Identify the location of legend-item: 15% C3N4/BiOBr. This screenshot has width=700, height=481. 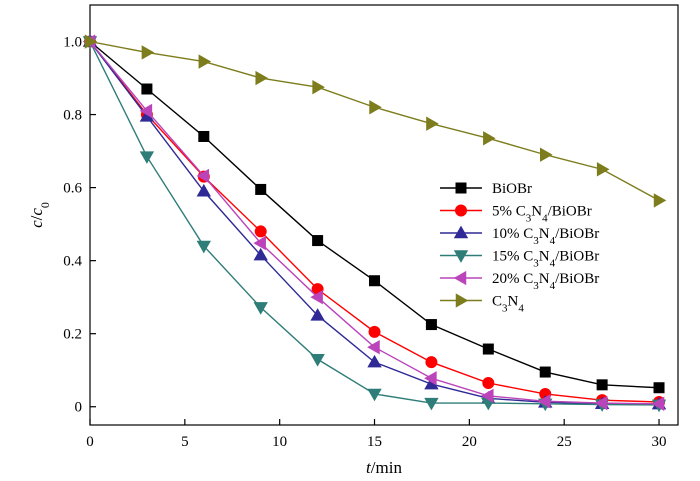
(519, 259).